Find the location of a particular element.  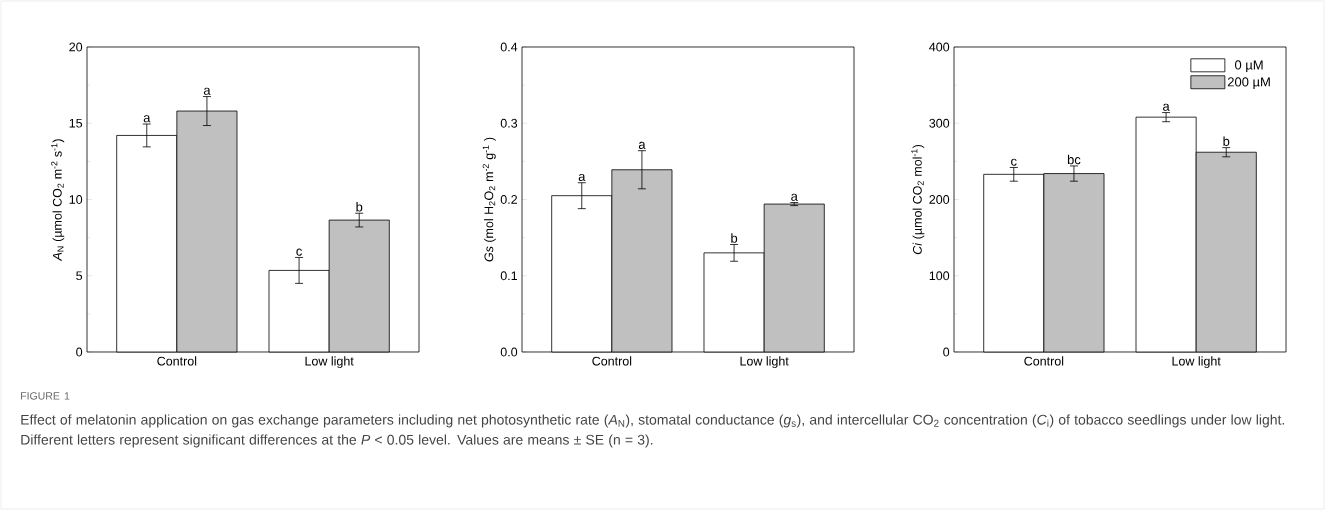

y-axis-title: Ci (µmol CO$_{2}$ mol$^{-1}$) is located at coordinates (918, 199).